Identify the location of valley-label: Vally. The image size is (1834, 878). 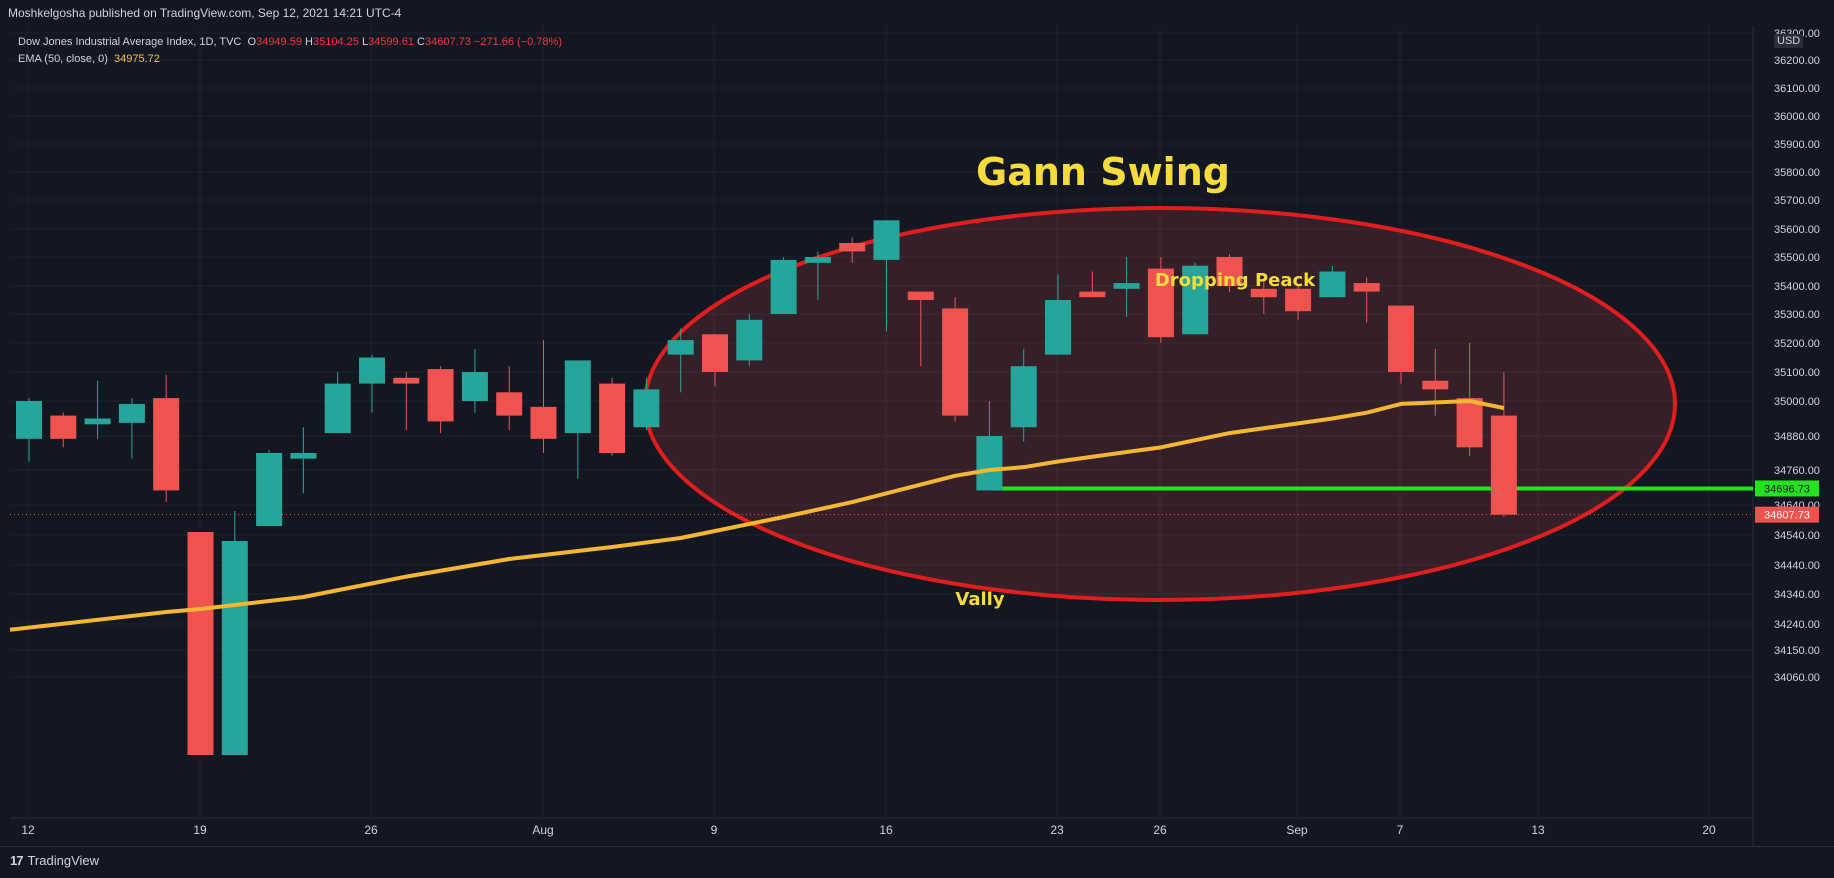
(979, 599).